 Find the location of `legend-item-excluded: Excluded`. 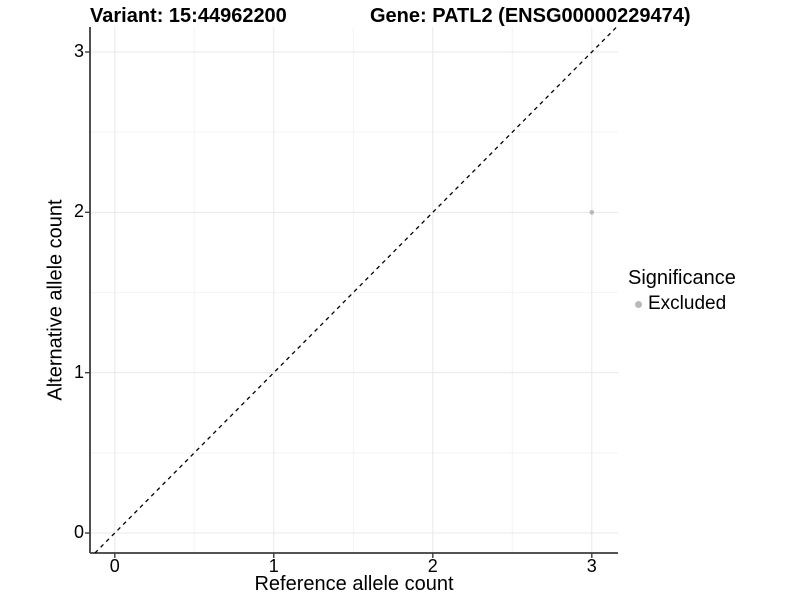

legend-item-excluded: Excluded is located at coordinates (685, 304).